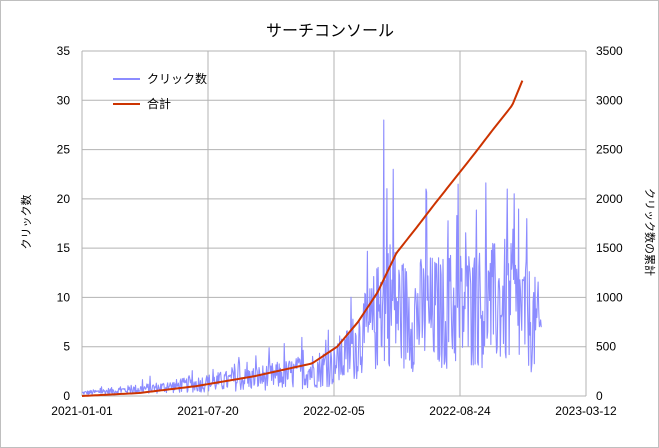 The image size is (659, 448). What do you see at coordinates (609, 150) in the screenshot?
I see `y-tick-label-right: 2500` at bounding box center [609, 150].